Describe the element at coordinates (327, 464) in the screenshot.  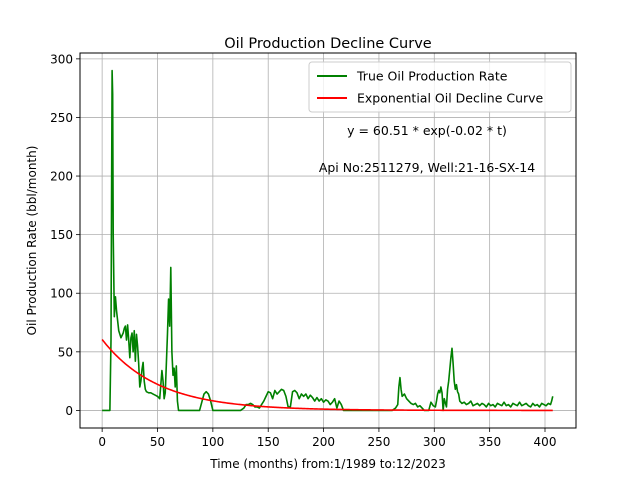
I see `x-axis-label: Time (months) from:1/1989 to:12/2023` at that location.